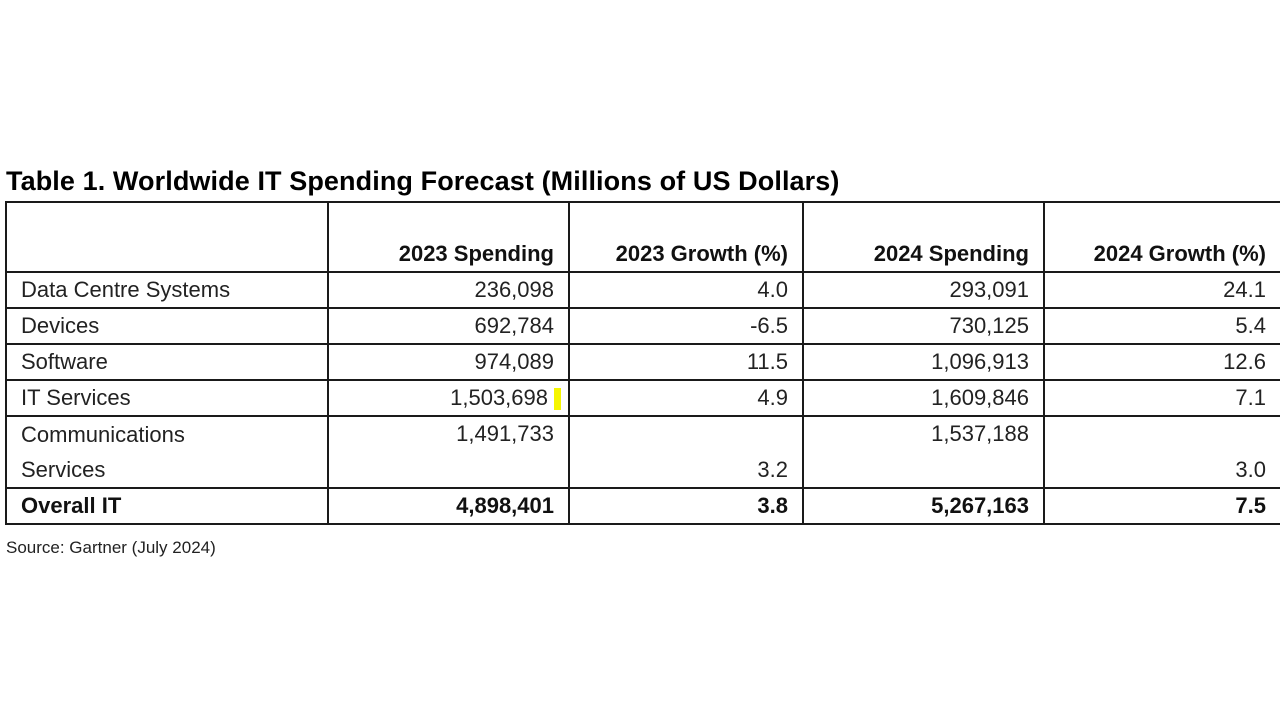 The image size is (1280, 720). I want to click on header-2023-growth: 2023 Growth (%), so click(686, 237).